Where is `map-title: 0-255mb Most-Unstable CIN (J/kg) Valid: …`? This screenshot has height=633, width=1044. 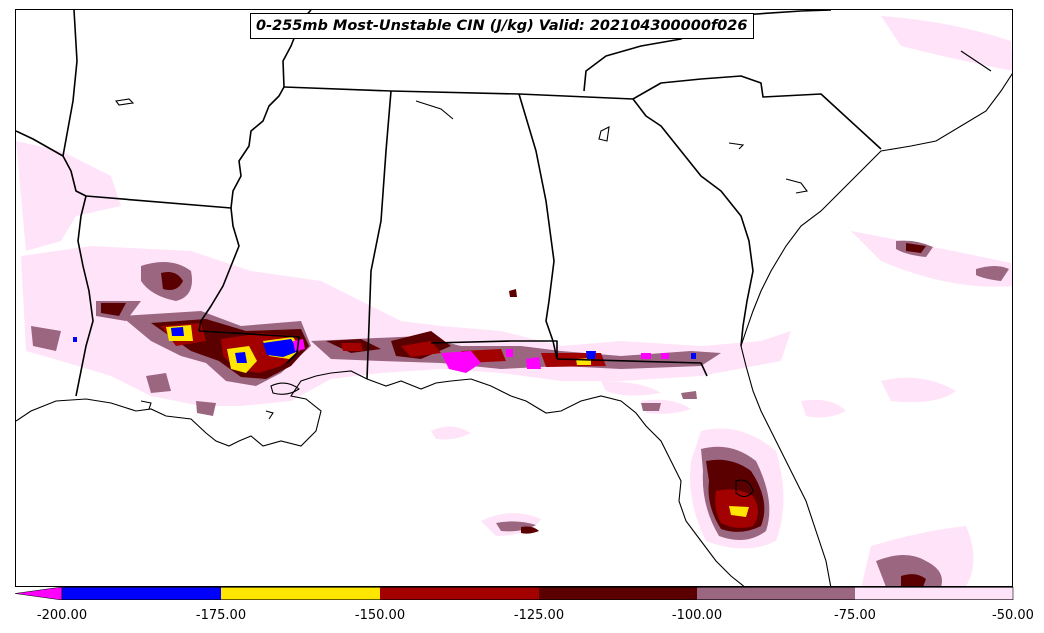
map-title: 0-255mb Most-Unstable CIN (J/kg) Valid: … is located at coordinates (502, 26).